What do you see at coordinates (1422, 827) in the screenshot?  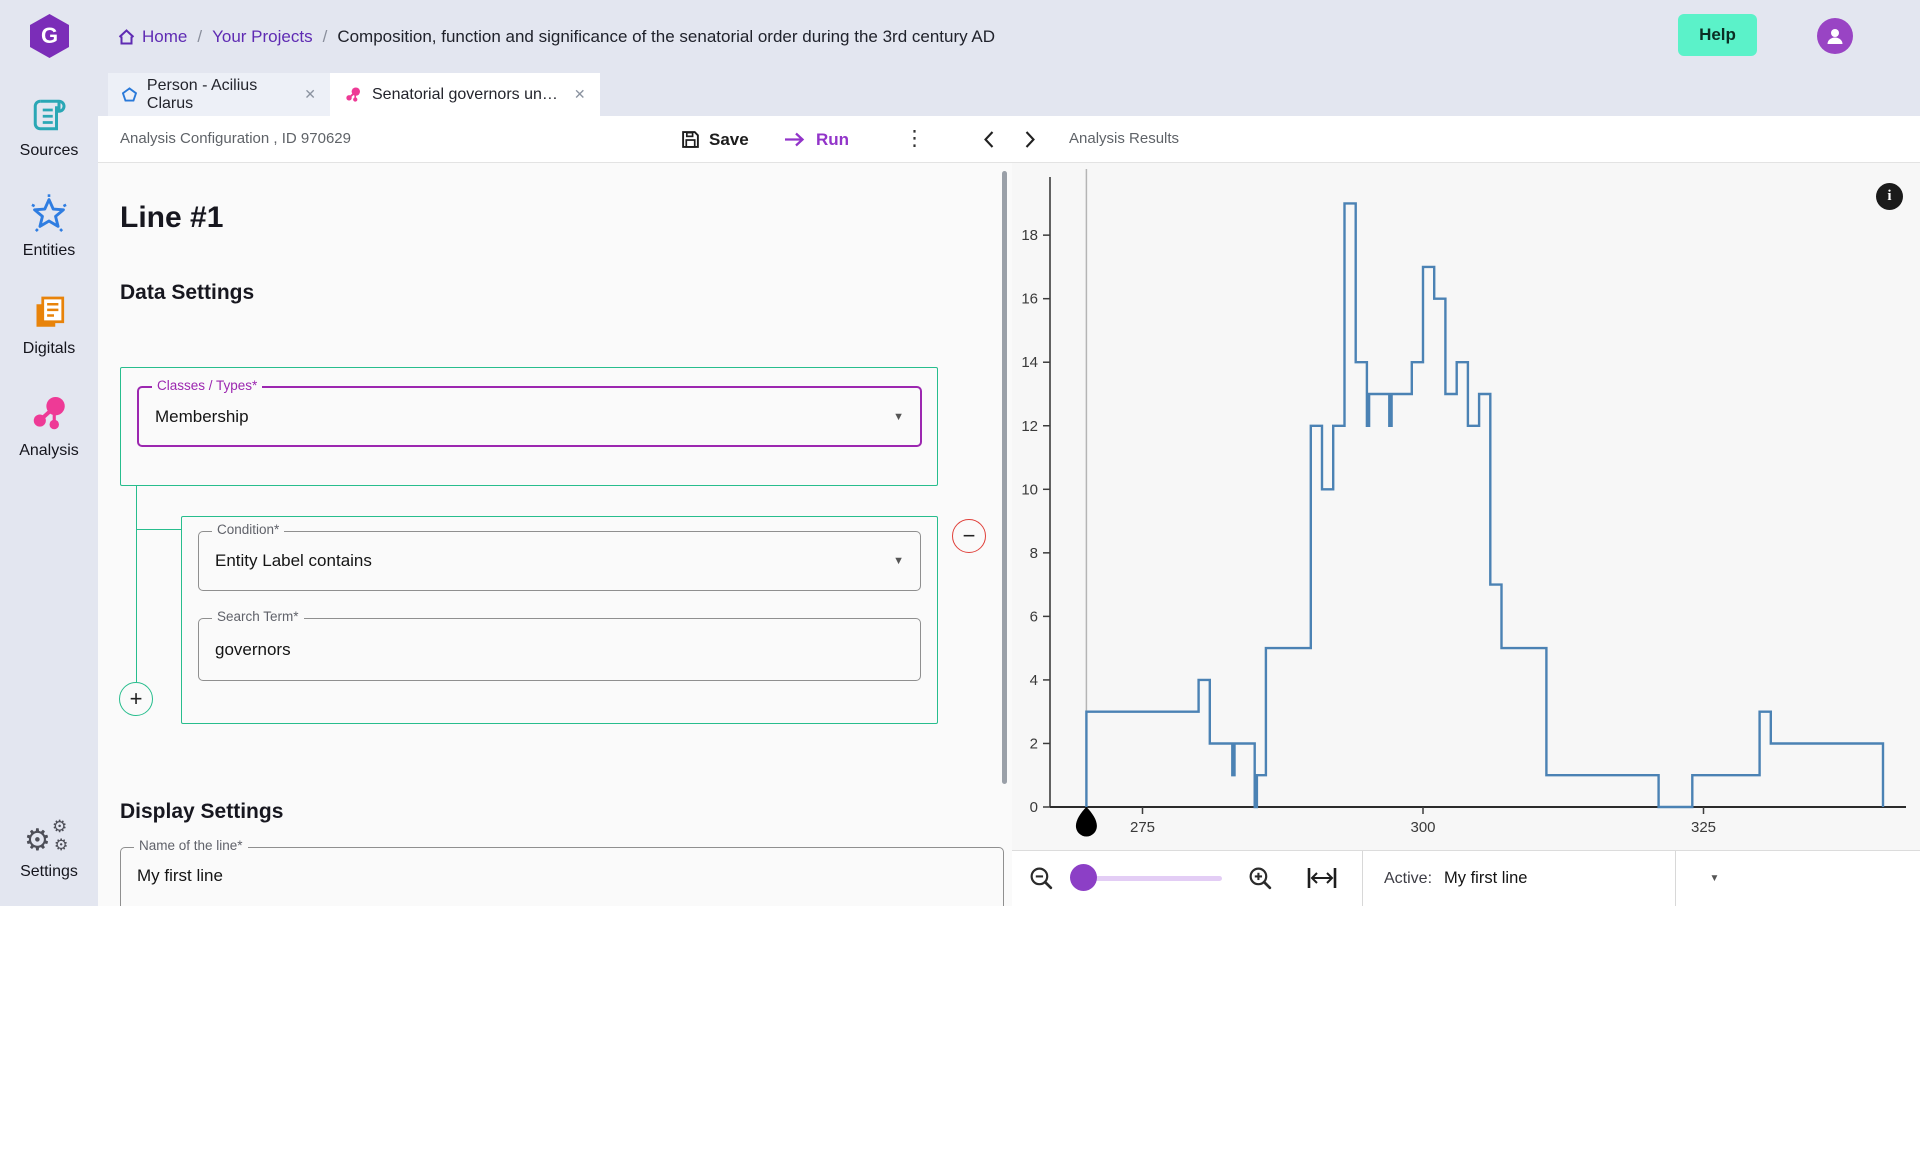 I see `x-tick-label: 300` at bounding box center [1422, 827].